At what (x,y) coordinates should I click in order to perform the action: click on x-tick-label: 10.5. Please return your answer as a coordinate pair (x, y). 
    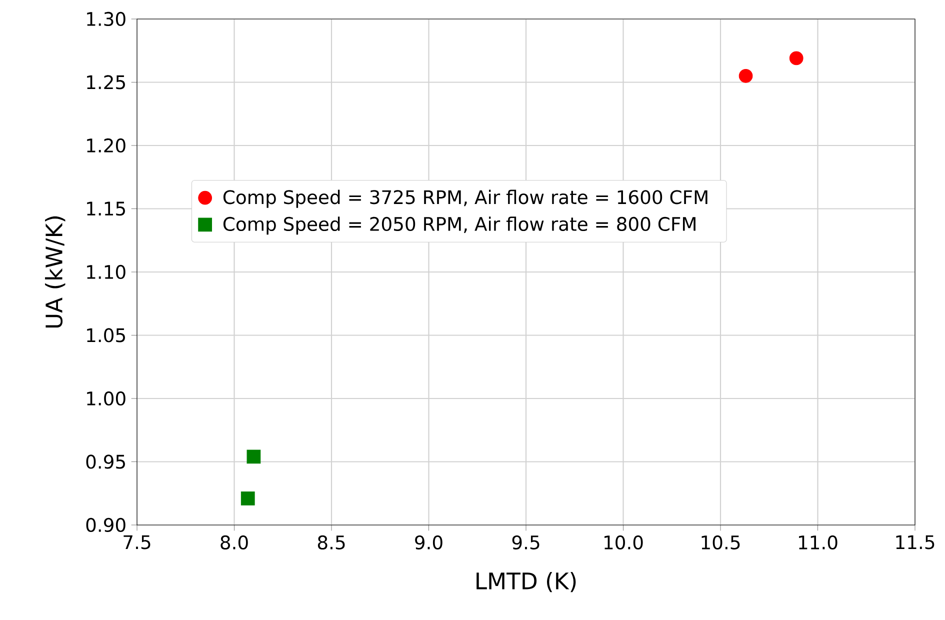
    Looking at the image, I should click on (721, 542).